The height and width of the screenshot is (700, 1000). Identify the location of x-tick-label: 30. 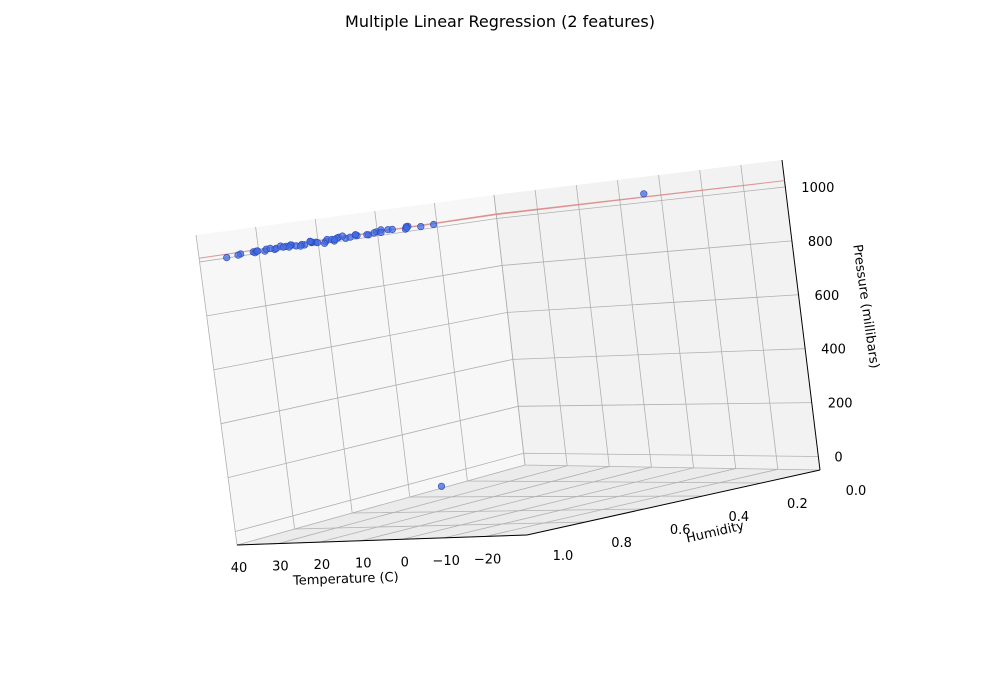
(280, 567).